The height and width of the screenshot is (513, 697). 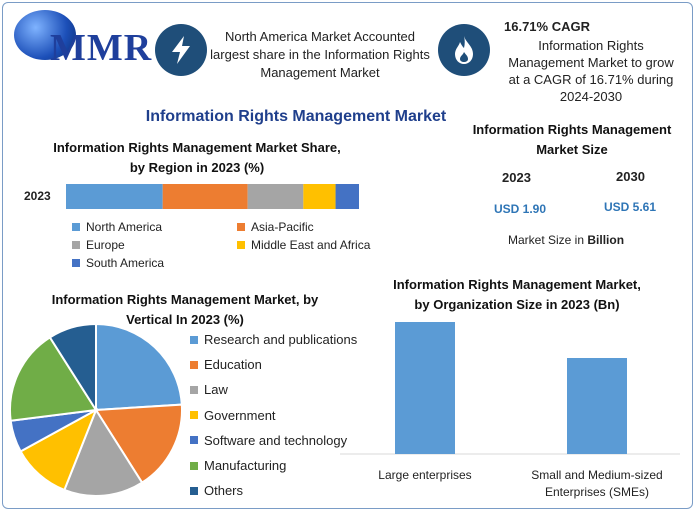 I want to click on legend-label: South America, so click(x=125, y=263).